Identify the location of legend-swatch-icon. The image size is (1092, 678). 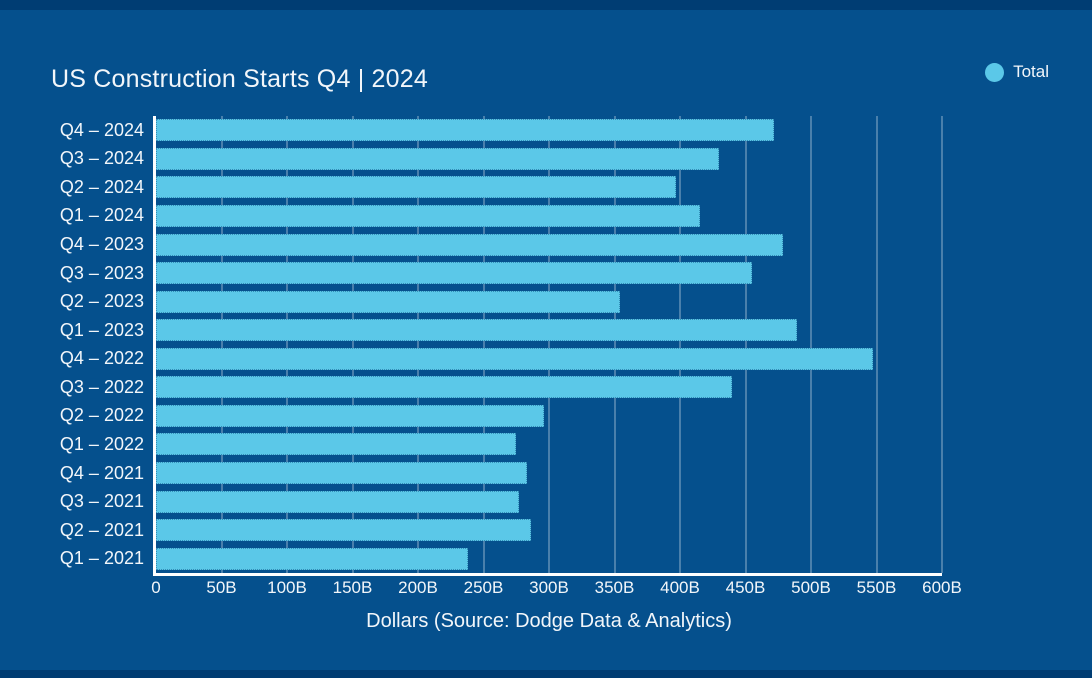
(995, 72).